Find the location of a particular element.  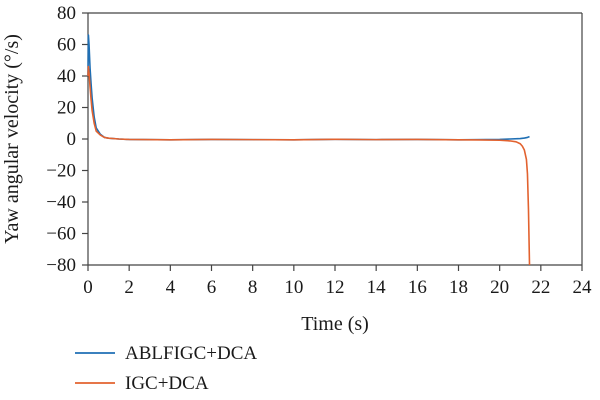

y-ticks: 80 60 40 20 0 −20 −40 −60 −80 is located at coordinates (67, 139).